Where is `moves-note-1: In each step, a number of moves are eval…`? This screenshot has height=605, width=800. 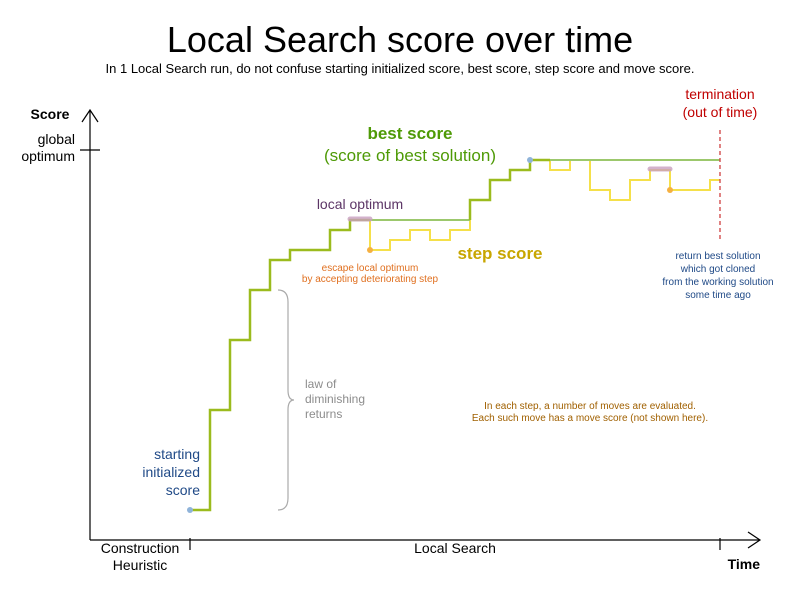 moves-note-1: In each step, a number of moves are eval… is located at coordinates (590, 406).